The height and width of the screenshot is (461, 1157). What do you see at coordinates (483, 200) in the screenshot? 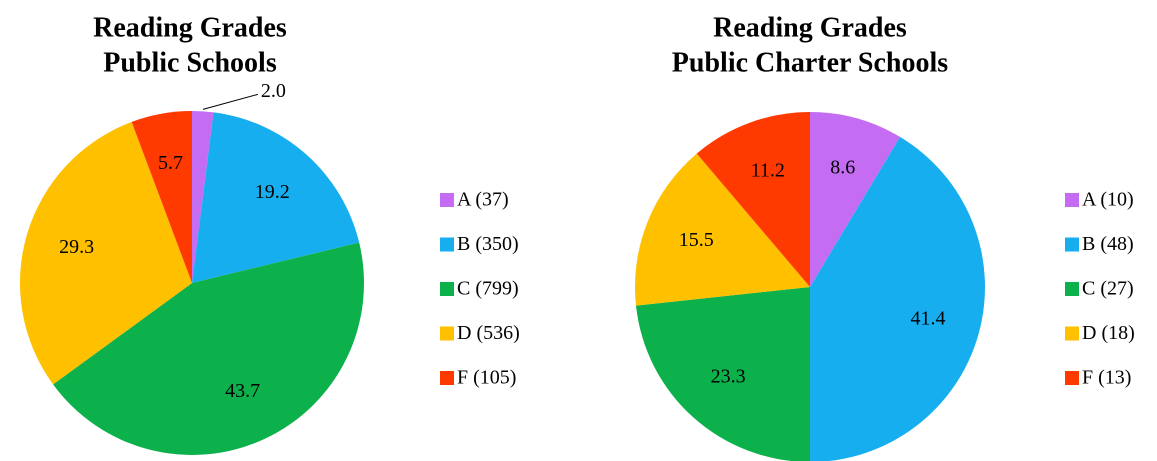
I see `legend-label: A (37)` at bounding box center [483, 200].